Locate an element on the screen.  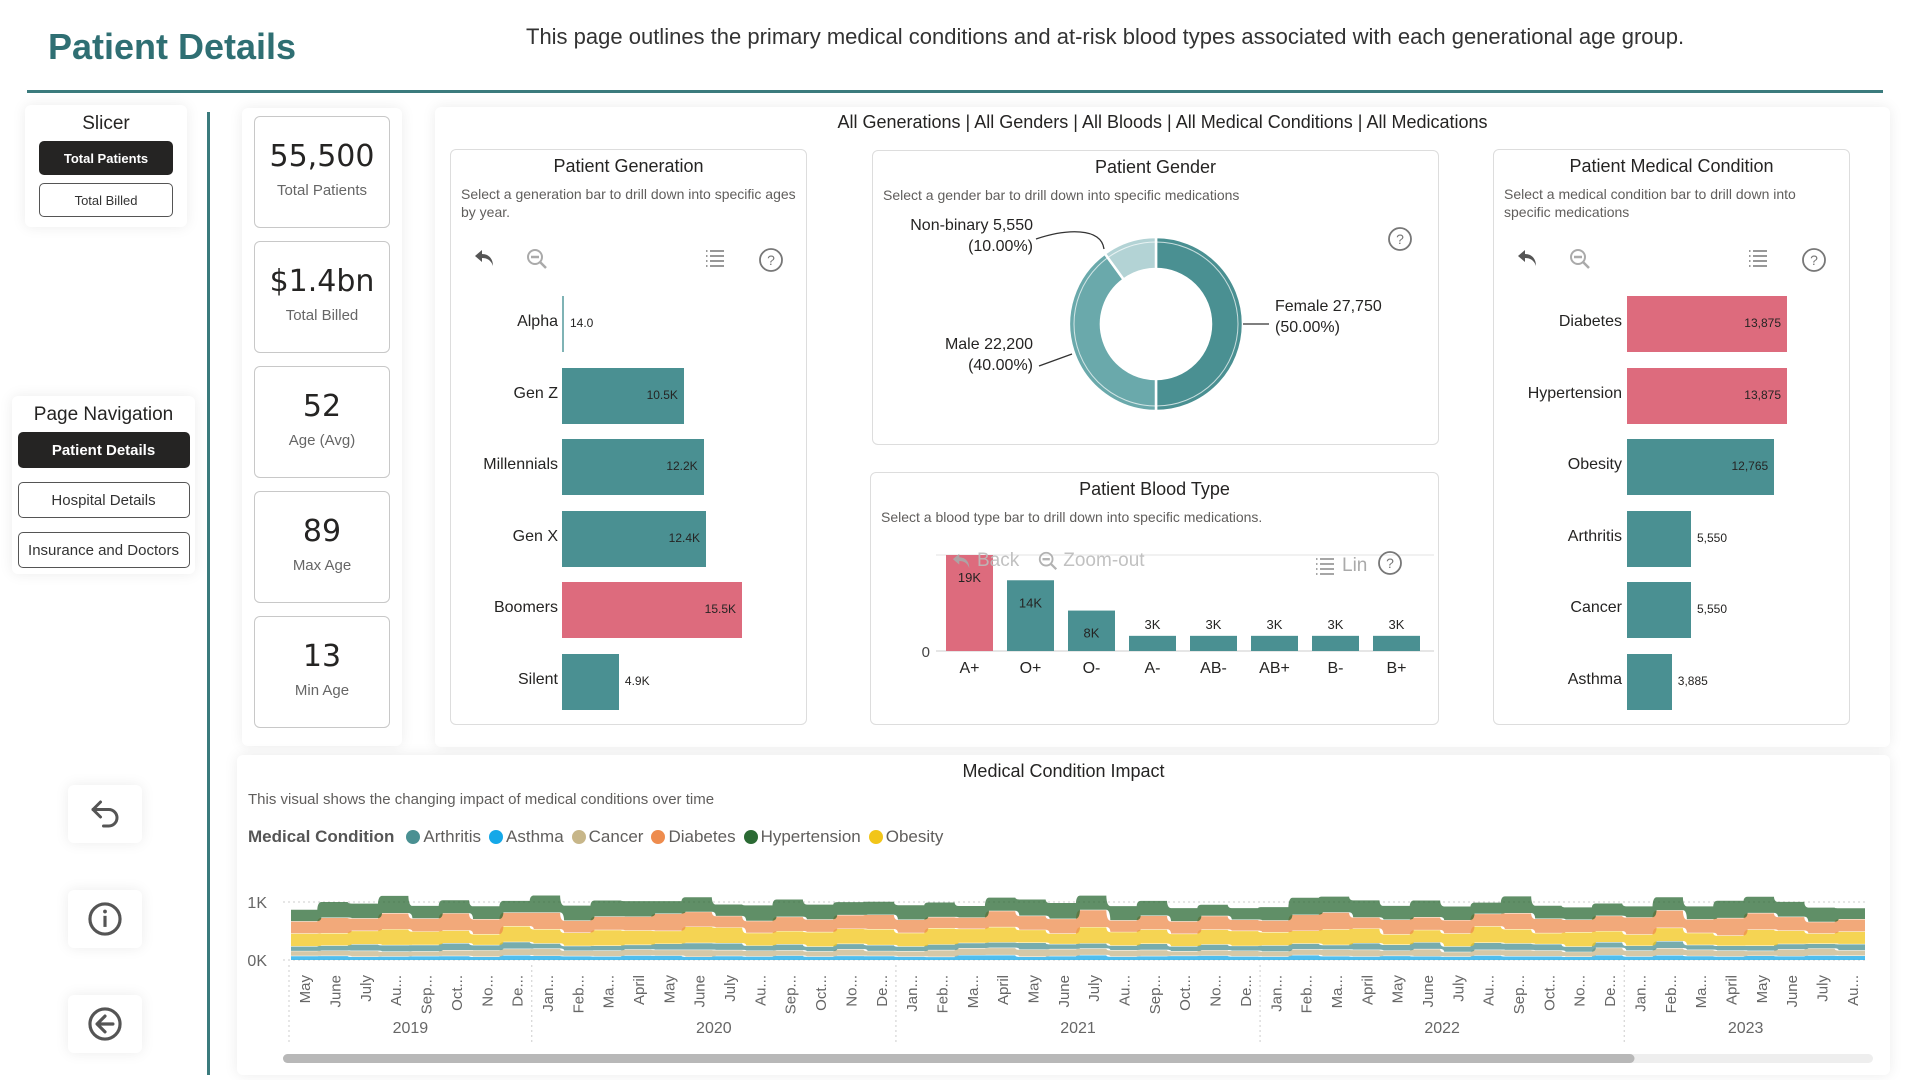
bar-value-gen-z: 10.5K is located at coordinates (662, 394).